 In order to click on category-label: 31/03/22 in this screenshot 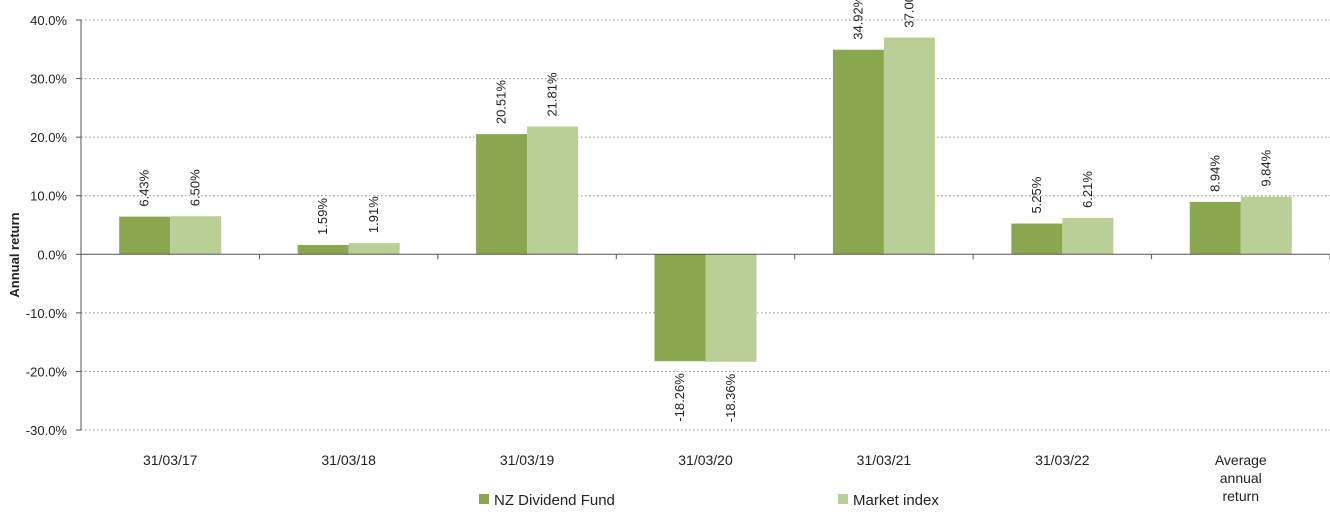, I will do `click(1062, 460)`.